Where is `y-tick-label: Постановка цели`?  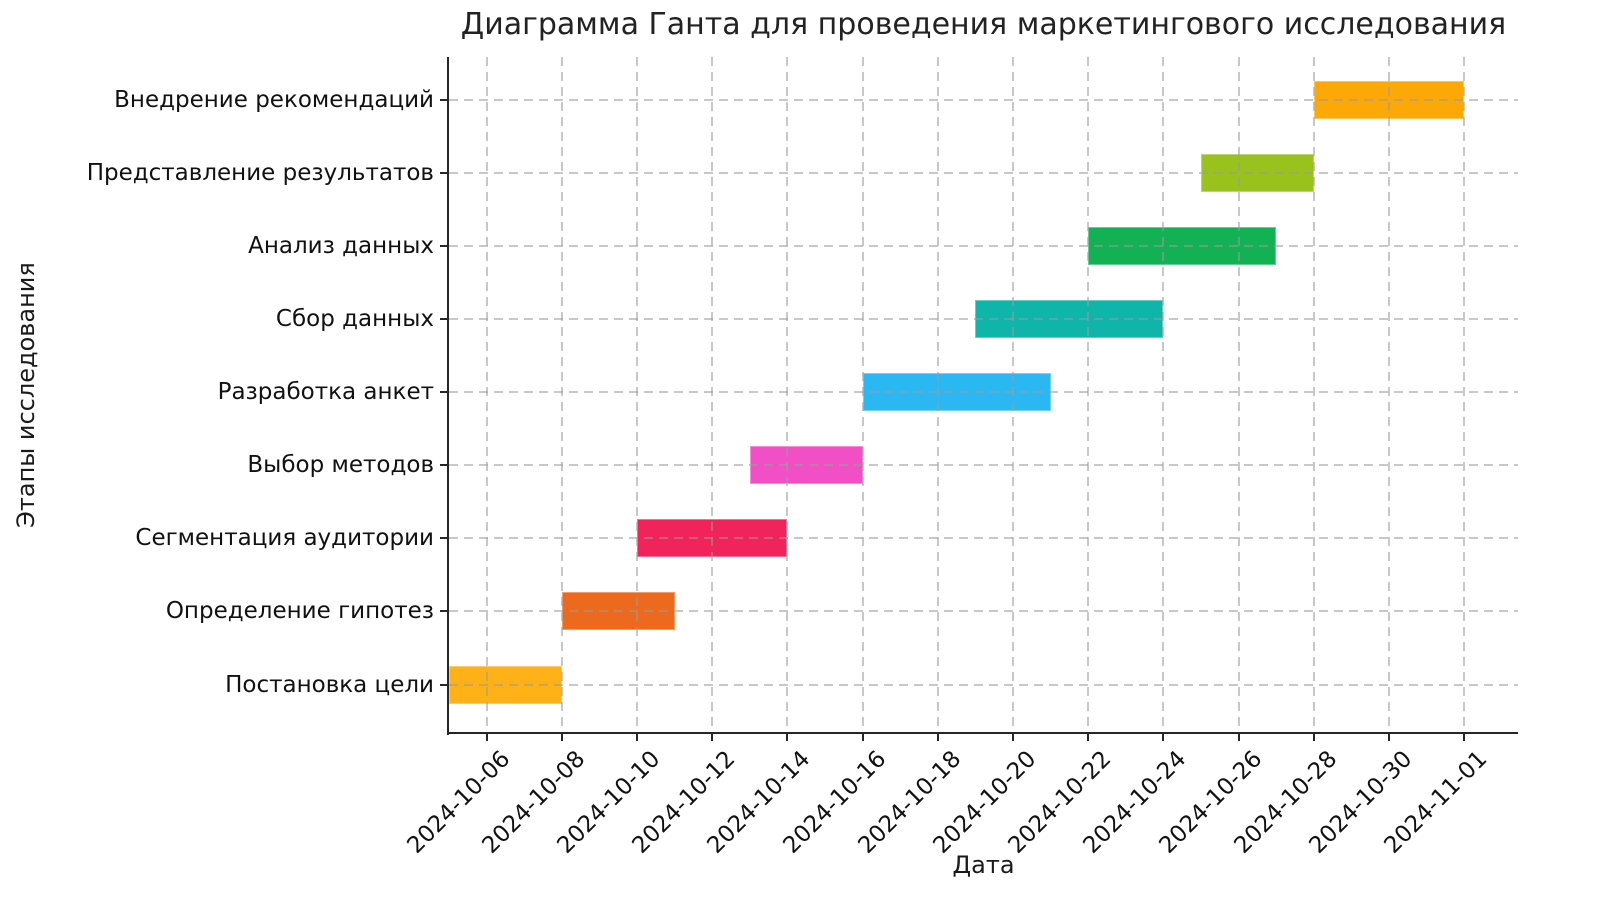
y-tick-label: Постановка цели is located at coordinates (329, 684).